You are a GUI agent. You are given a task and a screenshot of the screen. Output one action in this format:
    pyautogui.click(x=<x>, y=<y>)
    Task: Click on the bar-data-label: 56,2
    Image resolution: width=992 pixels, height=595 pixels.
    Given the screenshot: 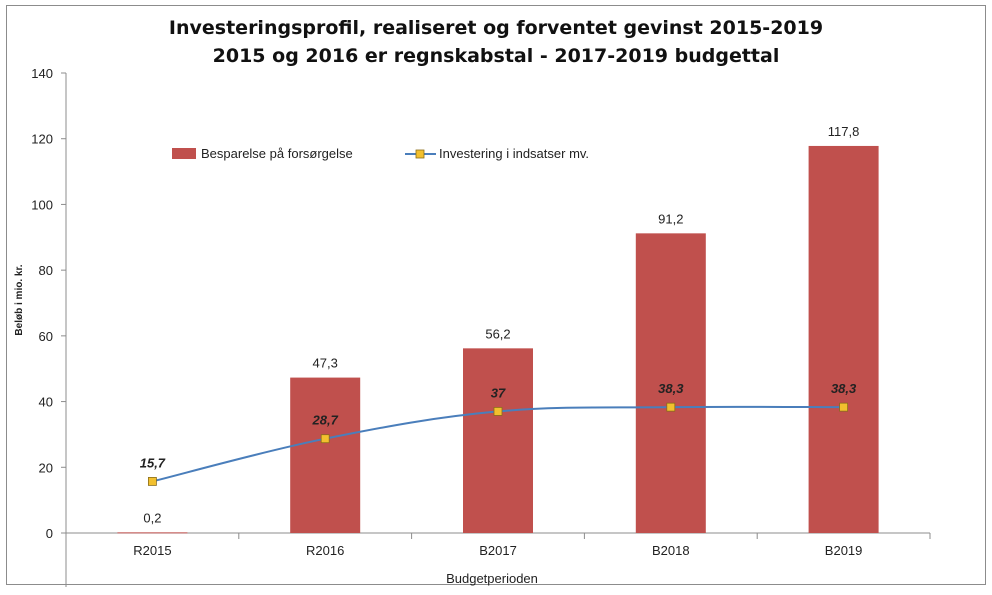 What is the action you would take?
    pyautogui.click(x=497, y=333)
    